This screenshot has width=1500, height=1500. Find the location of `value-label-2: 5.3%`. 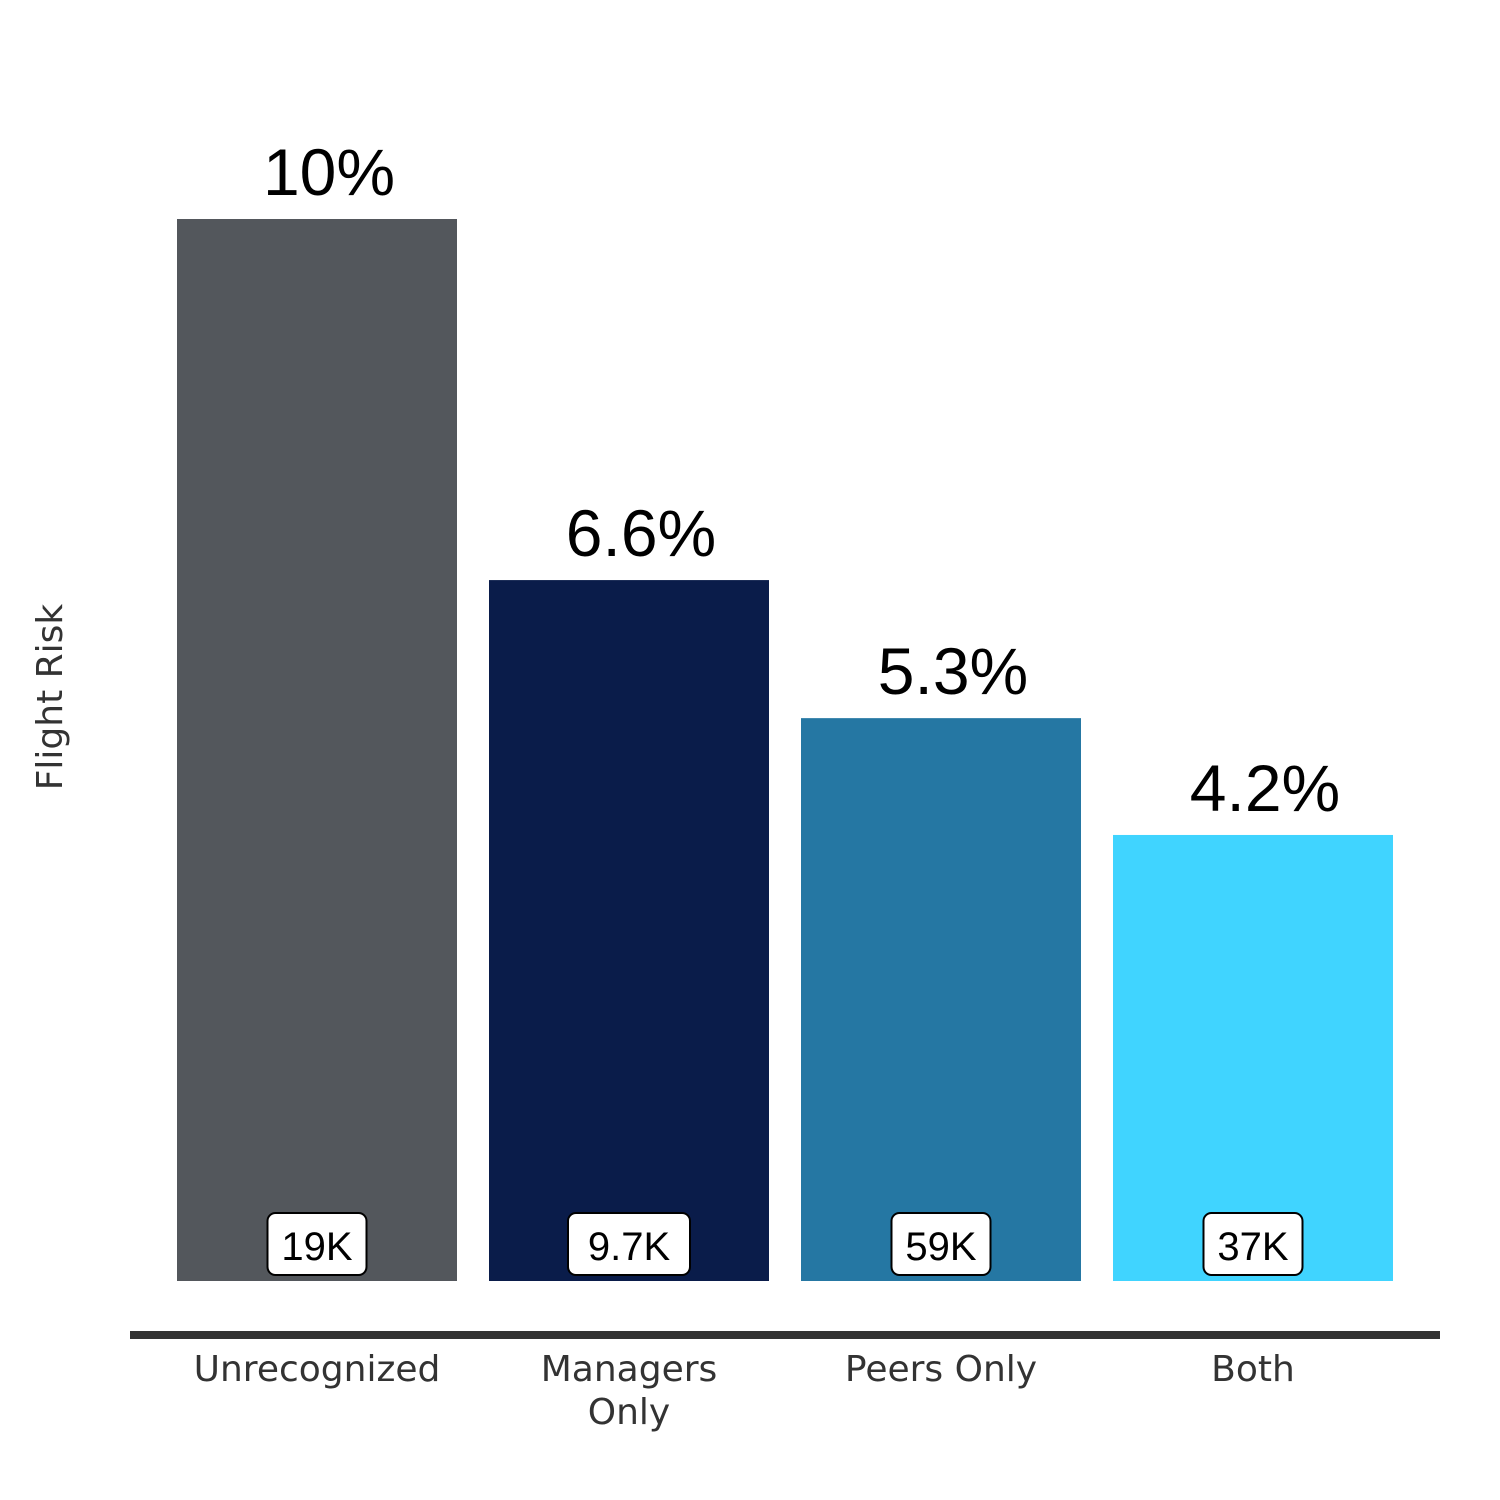

value-label-2: 5.3% is located at coordinates (953, 671).